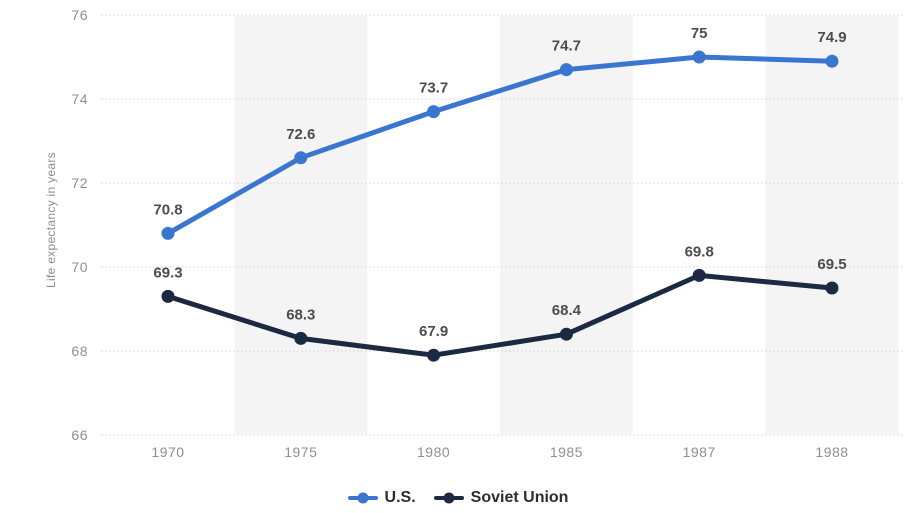 The height and width of the screenshot is (513, 916). What do you see at coordinates (168, 233) in the screenshot?
I see `point-u-s-1970` at bounding box center [168, 233].